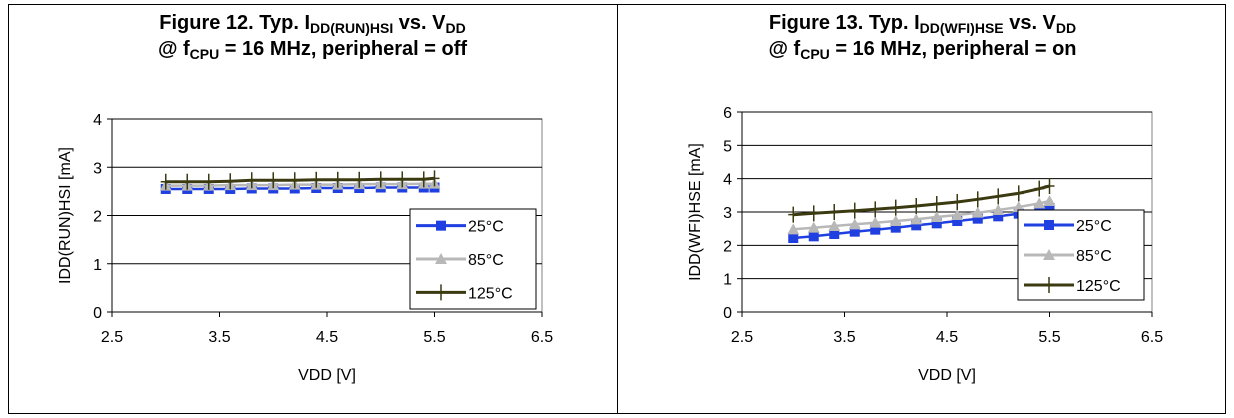  Describe the element at coordinates (617, 209) in the screenshot. I see `figure-divider` at that location.